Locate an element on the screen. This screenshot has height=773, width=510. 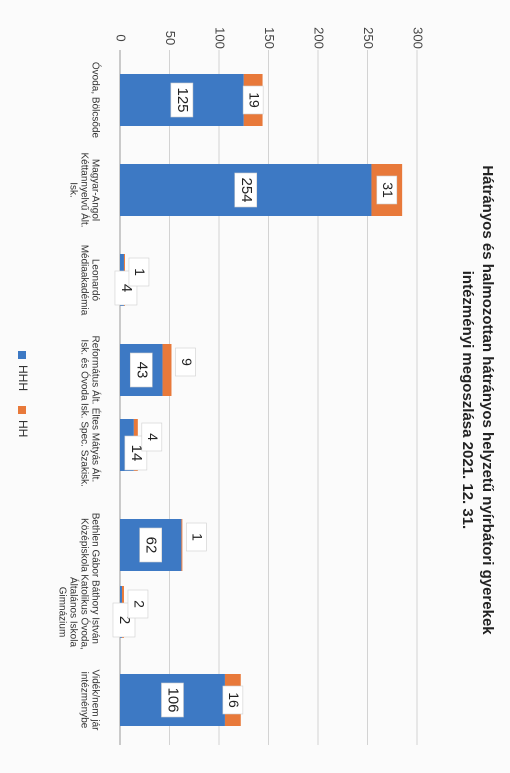
data-label-hh: 2 is located at coordinates (139, 604).